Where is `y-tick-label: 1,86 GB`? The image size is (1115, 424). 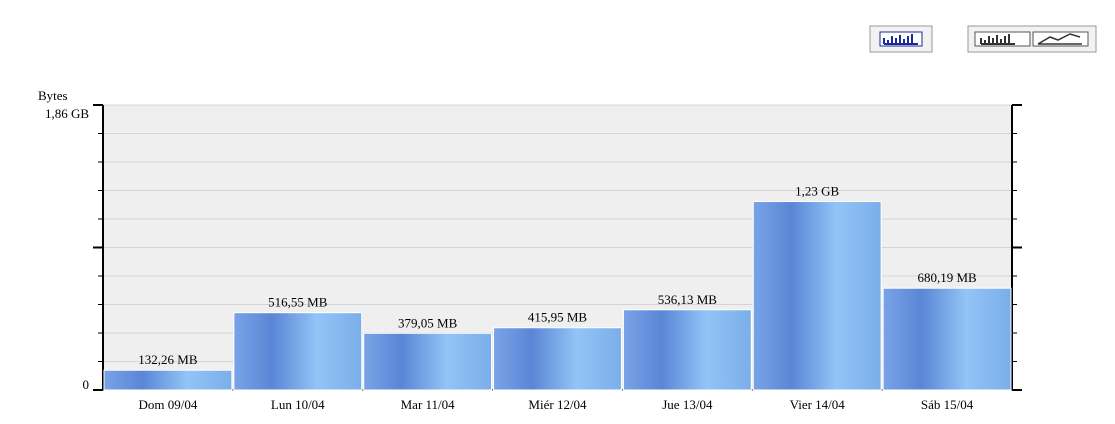
y-tick-label: 1,86 GB is located at coordinates (67, 113).